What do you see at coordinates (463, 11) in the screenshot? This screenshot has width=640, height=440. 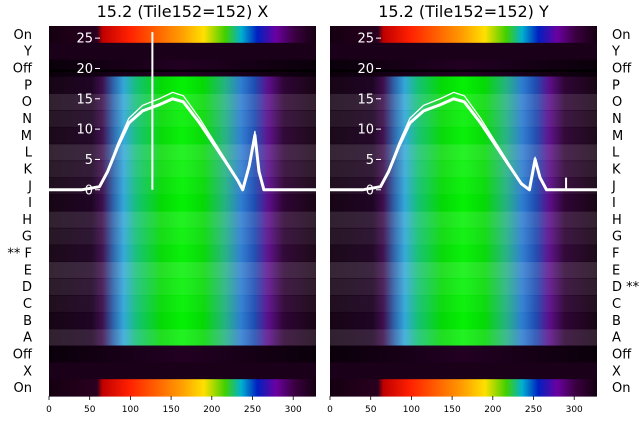 I see `panel-title: 15.2 (Tile152=152) Y` at bounding box center [463, 11].